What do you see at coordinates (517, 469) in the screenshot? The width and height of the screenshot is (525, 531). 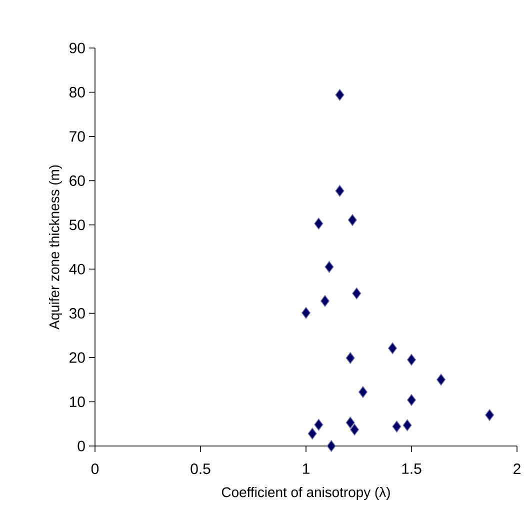 I see `x-tick-label: 2` at bounding box center [517, 469].